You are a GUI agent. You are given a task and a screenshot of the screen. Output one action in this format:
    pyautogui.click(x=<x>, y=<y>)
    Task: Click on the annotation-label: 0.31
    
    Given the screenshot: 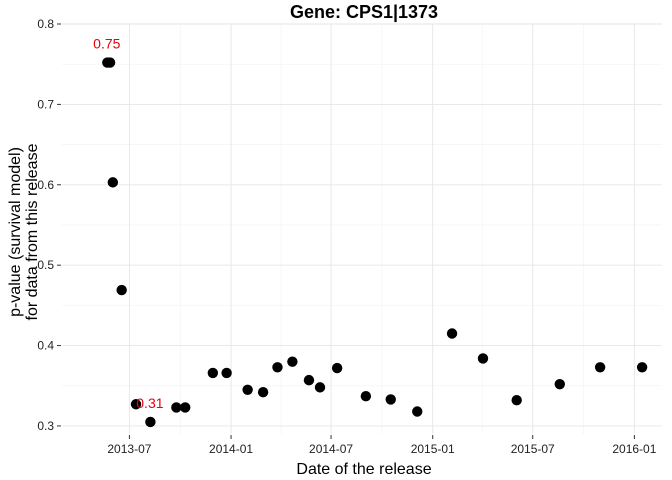 What is the action you would take?
    pyautogui.click(x=149, y=403)
    